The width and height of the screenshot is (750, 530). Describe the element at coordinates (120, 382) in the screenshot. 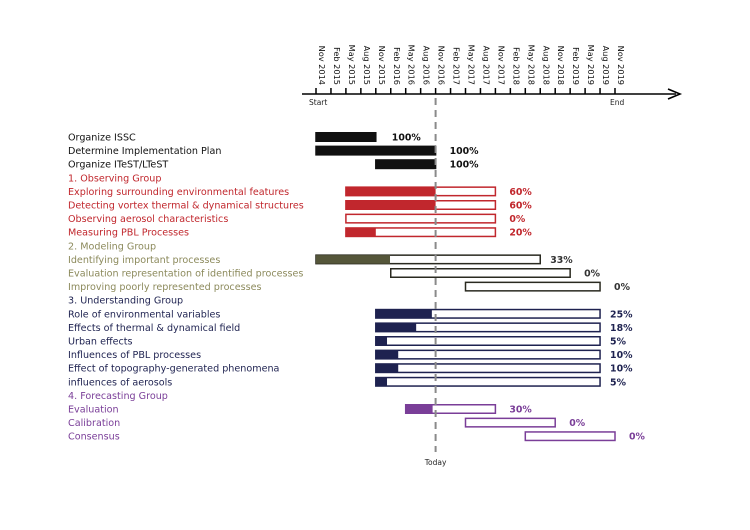

I see `task-label: influences of aerosols` at that location.